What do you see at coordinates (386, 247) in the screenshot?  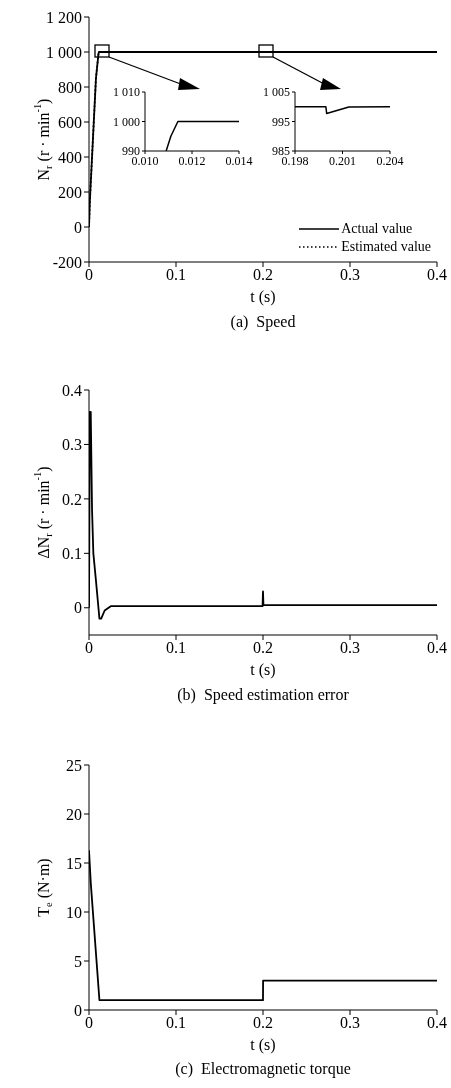 I see `legend-label: Estimated value` at bounding box center [386, 247].